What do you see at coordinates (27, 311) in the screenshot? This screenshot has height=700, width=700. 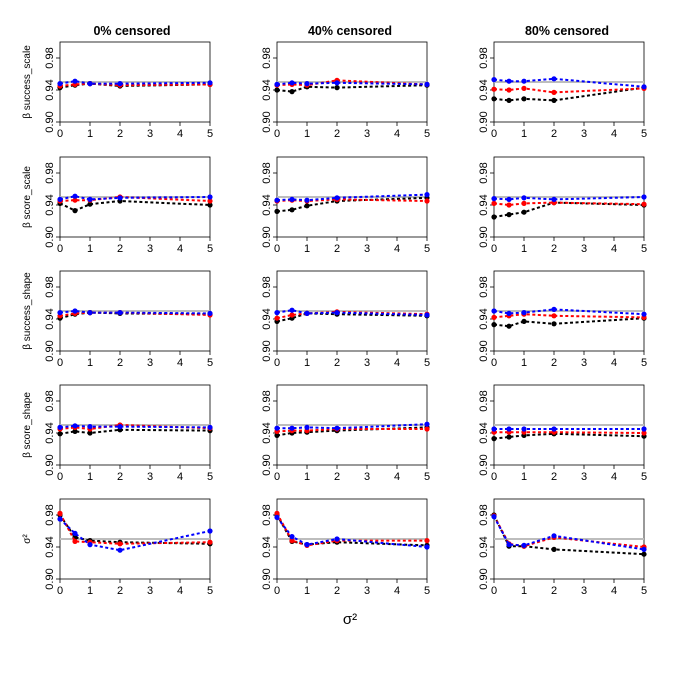 I see `row-label-3: β success_shape` at bounding box center [27, 311].